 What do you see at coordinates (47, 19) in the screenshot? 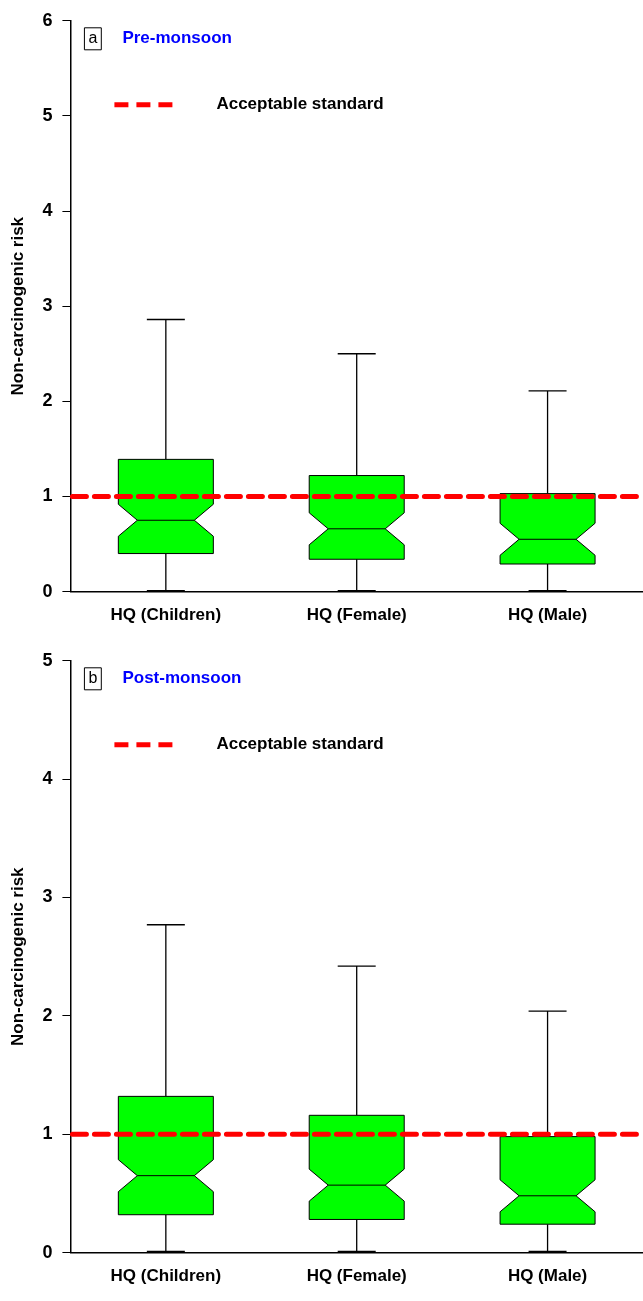
I see `y-tick-label: 6` at bounding box center [47, 19].